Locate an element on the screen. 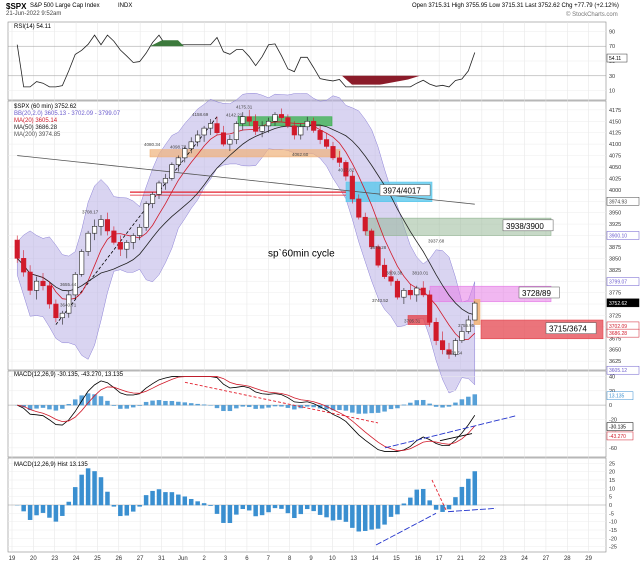 This screenshot has width=640, height=563. bar-value-label: 4098.73 is located at coordinates (178, 147).